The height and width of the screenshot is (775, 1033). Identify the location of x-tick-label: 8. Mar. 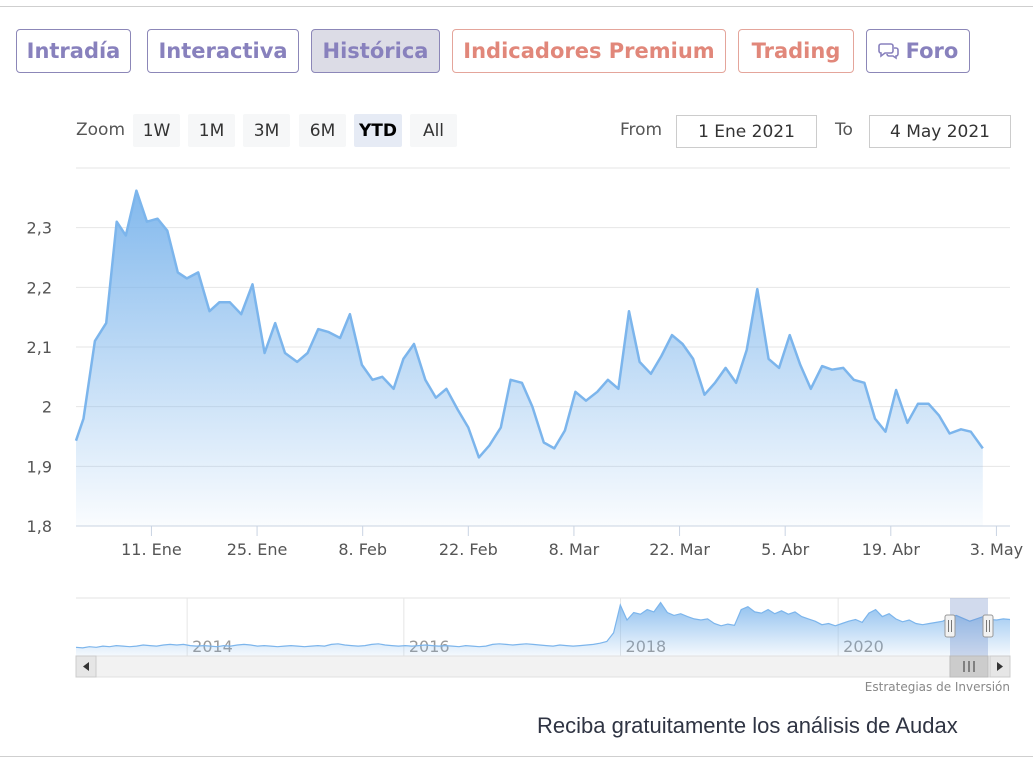
(574, 549).